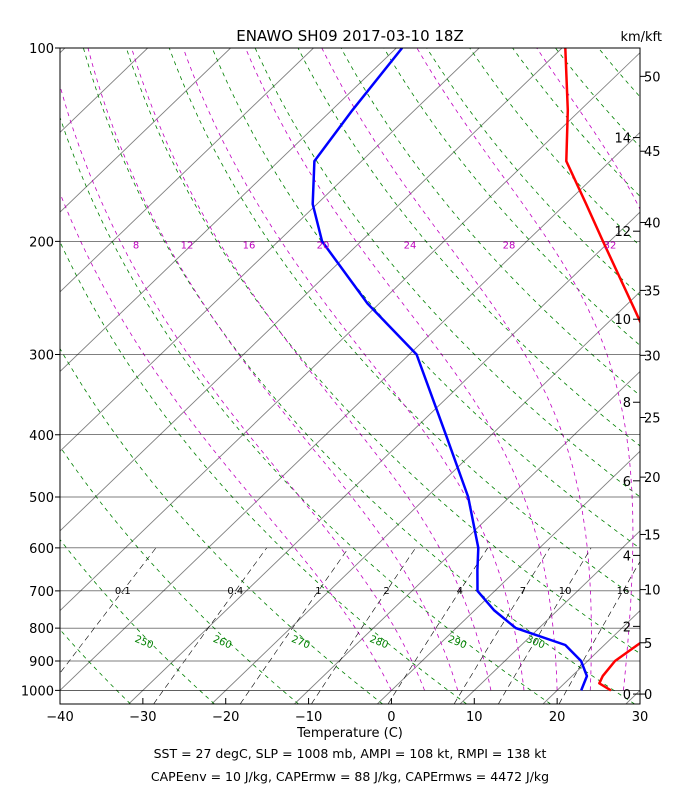 This screenshot has height=800, width=700. What do you see at coordinates (641, 37) in the screenshot?
I see `right-axis-label: km/kft` at bounding box center [641, 37].